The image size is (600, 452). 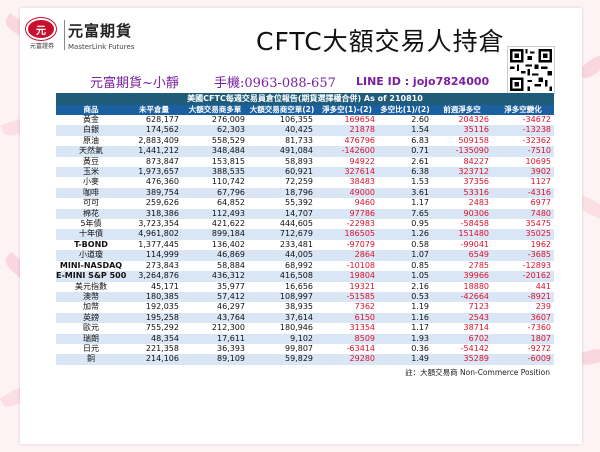 I want to click on table-title: 美國CFTC每週交易員倉位報告(期貨選擇權合併) As of 210810, so click(x=305, y=99).